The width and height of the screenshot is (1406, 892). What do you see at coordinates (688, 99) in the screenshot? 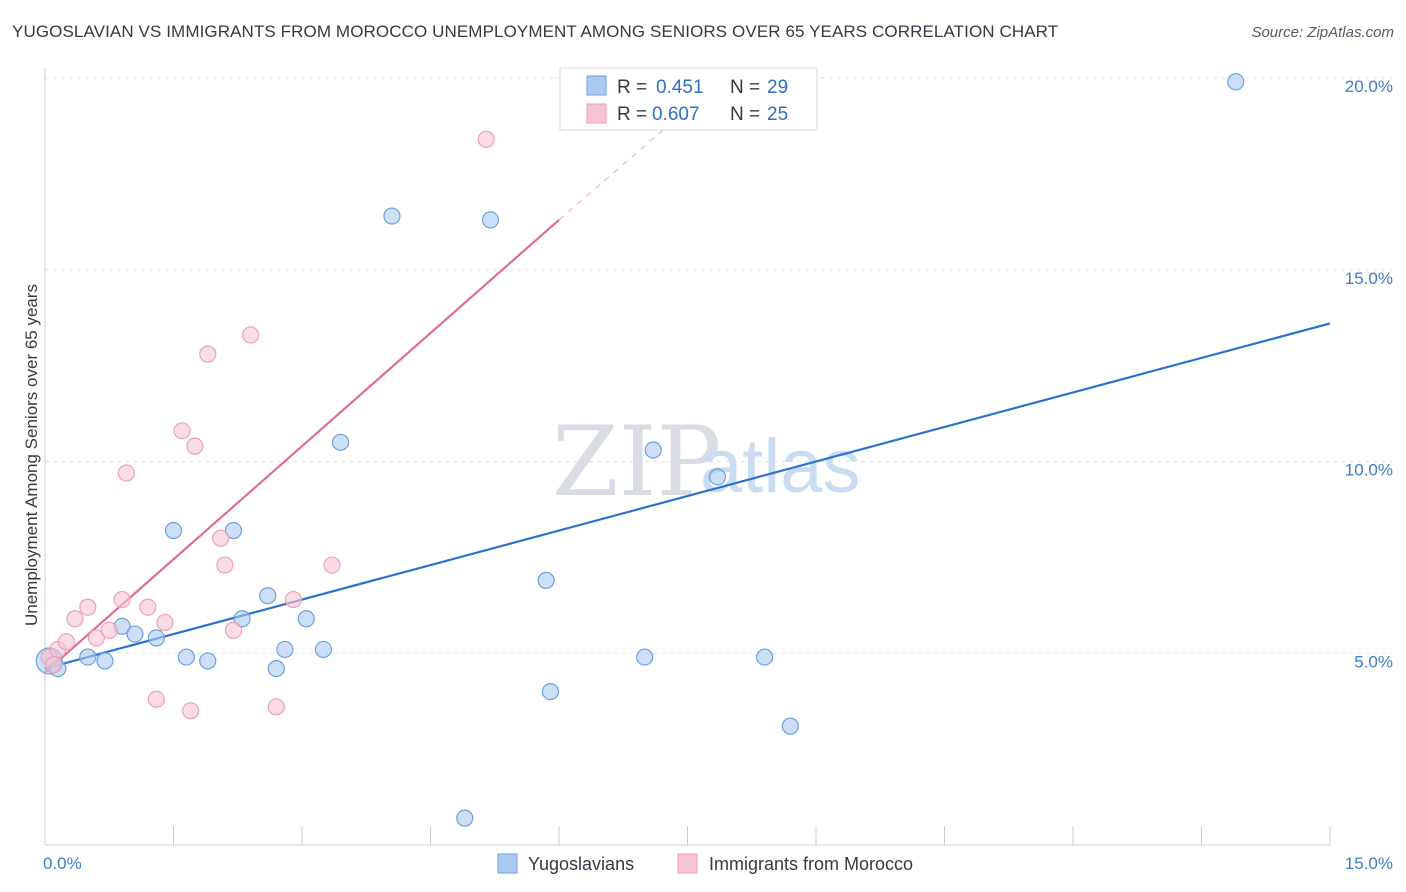
I see `legend-box: R = 0.451 N = 29 R = 0.607 N = 25` at bounding box center [688, 99].